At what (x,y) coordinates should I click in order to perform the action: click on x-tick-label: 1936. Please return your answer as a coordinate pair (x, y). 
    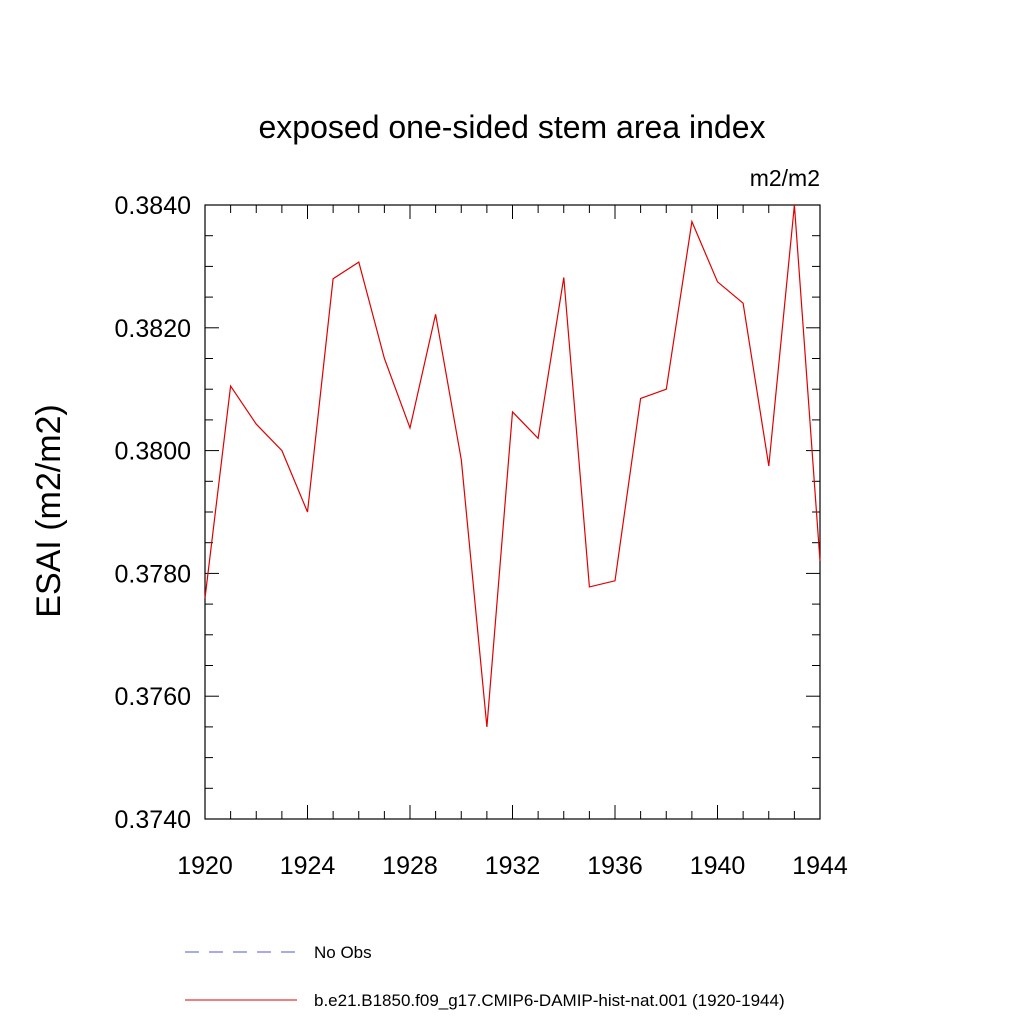
    Looking at the image, I should click on (615, 866).